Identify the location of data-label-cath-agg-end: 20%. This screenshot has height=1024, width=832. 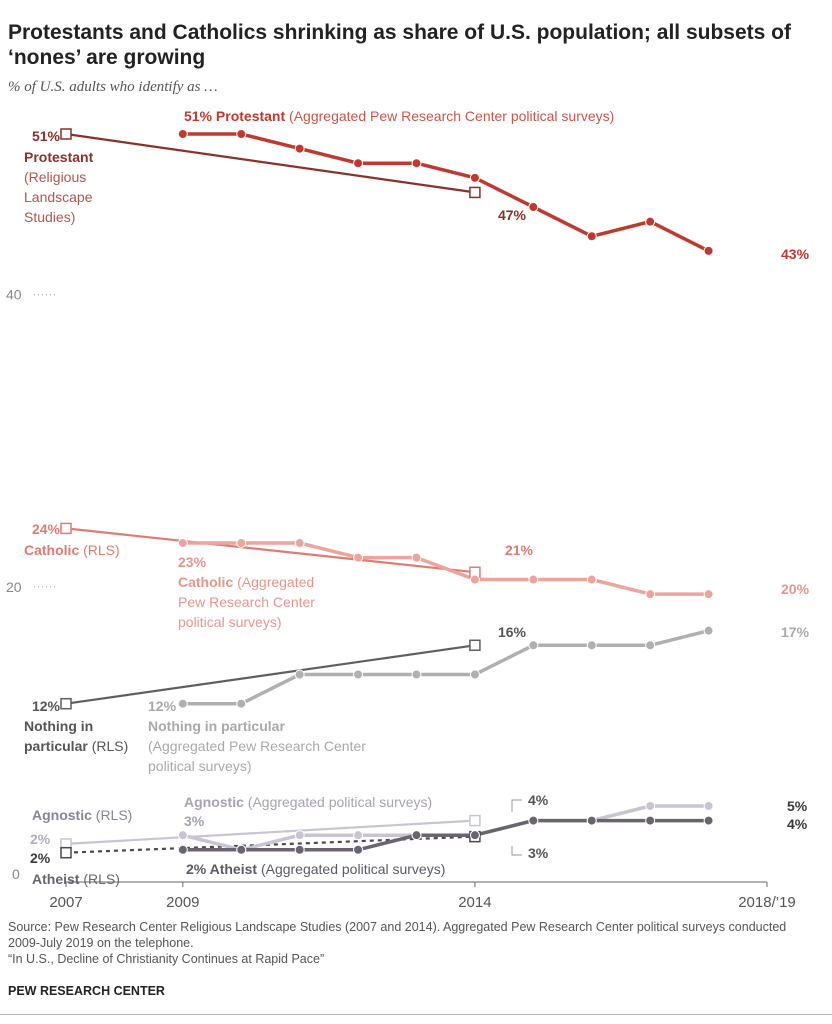
(795, 589).